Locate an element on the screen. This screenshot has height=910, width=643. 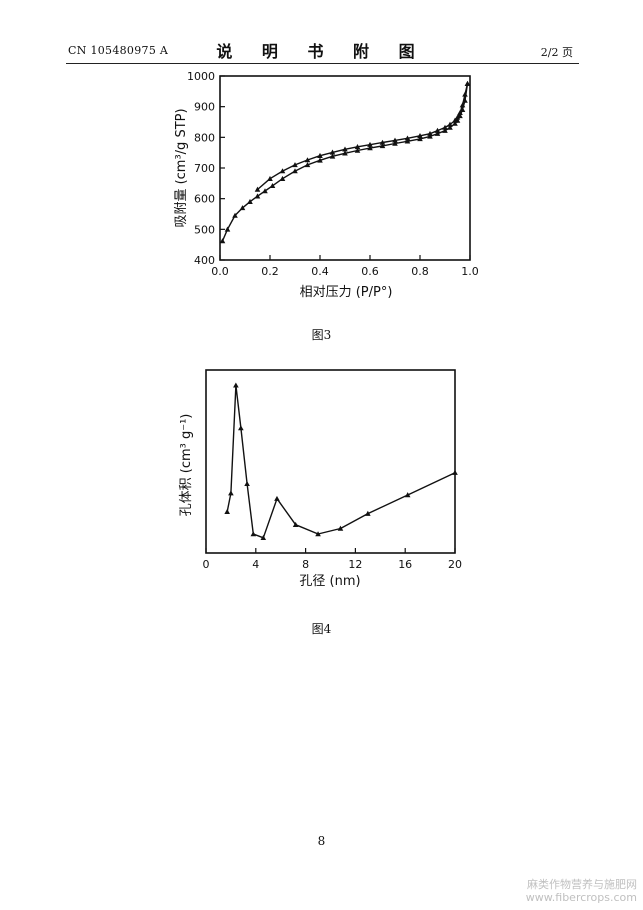
figure-3-caption: 图3 is located at coordinates (321, 335).